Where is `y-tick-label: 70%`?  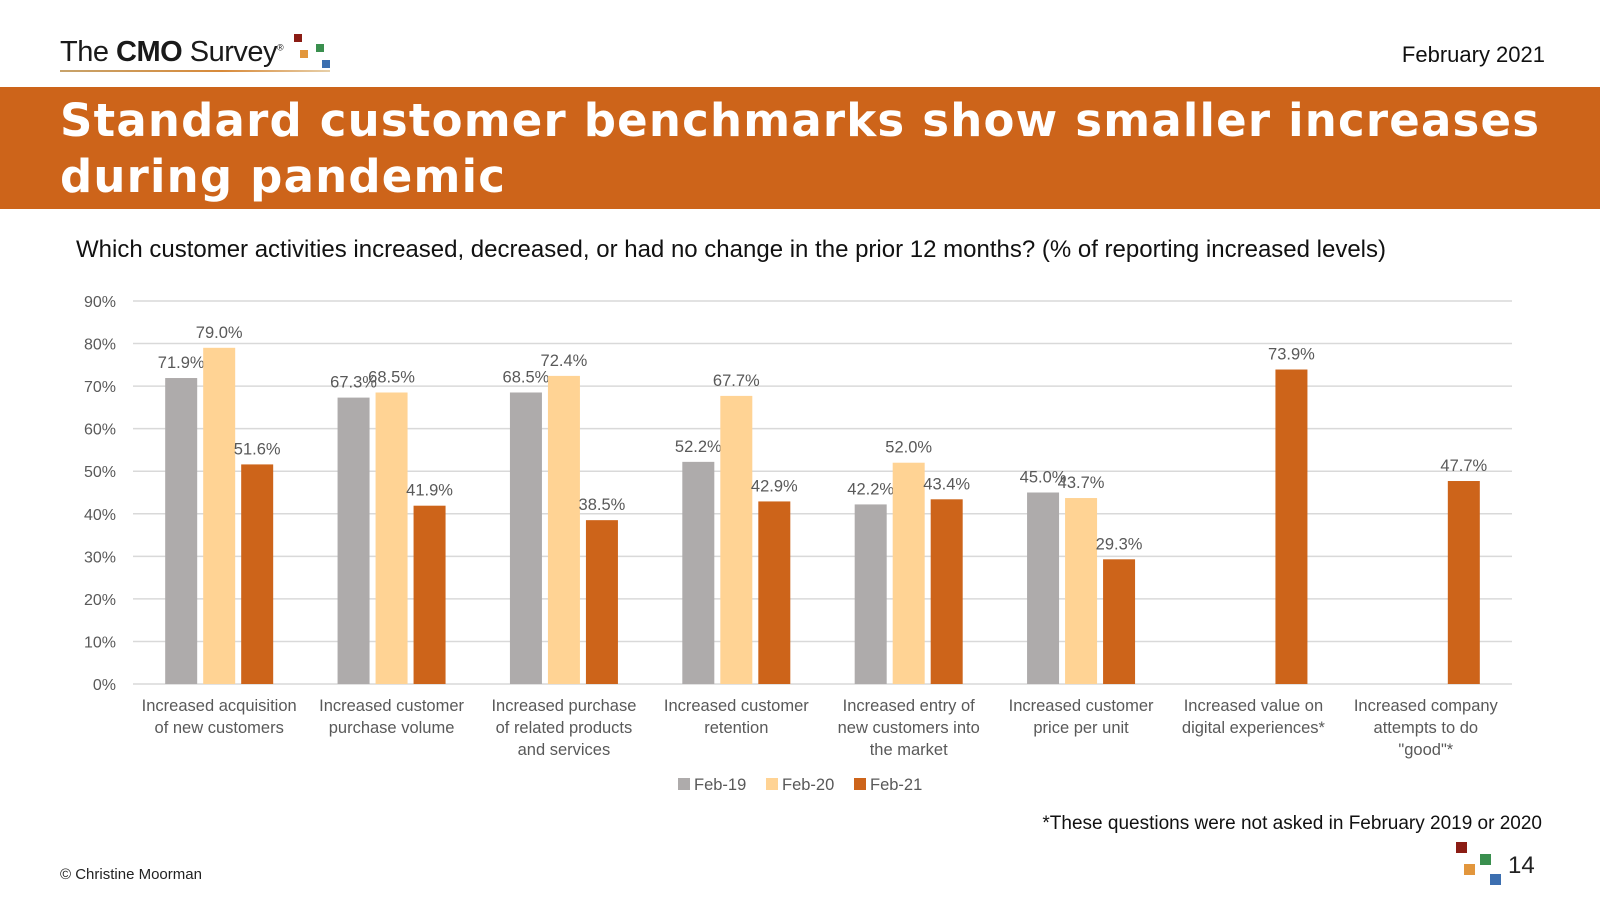
y-tick-label: 70% is located at coordinates (100, 387).